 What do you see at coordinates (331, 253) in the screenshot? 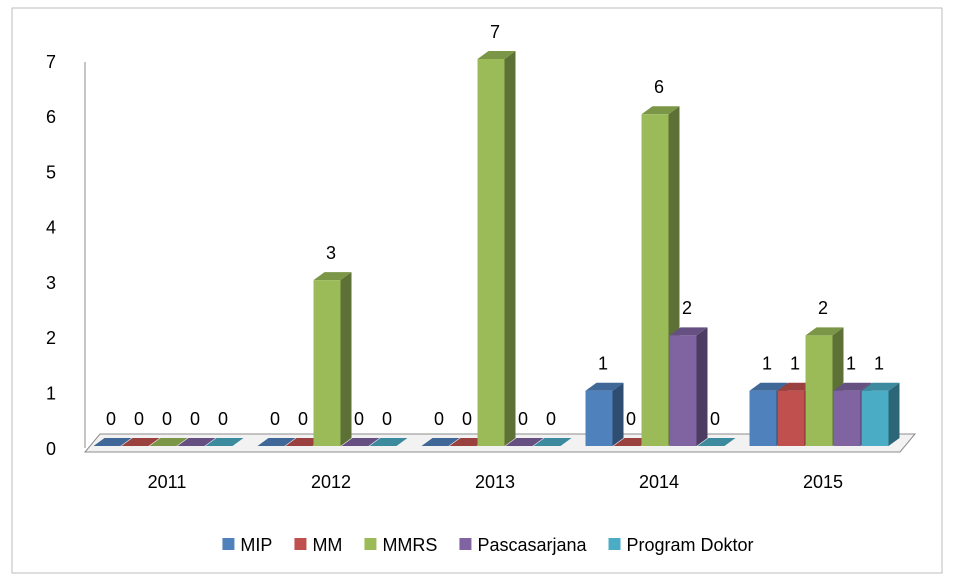
I see `data-label: 3` at bounding box center [331, 253].